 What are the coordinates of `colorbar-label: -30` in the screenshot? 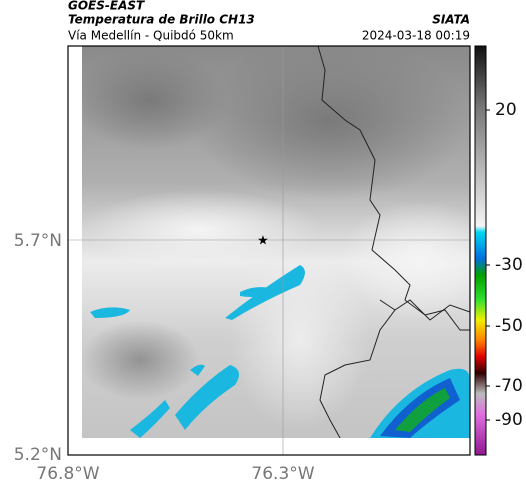 It's located at (509, 265).